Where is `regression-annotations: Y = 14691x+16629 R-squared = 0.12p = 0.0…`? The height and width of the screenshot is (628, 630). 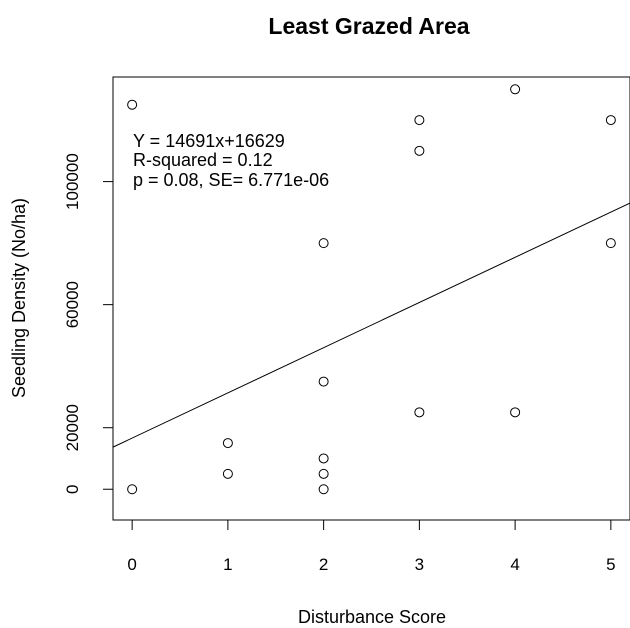 regression-annotations: Y = 14691x+16629 R-squared = 0.12p = 0.0… is located at coordinates (231, 160).